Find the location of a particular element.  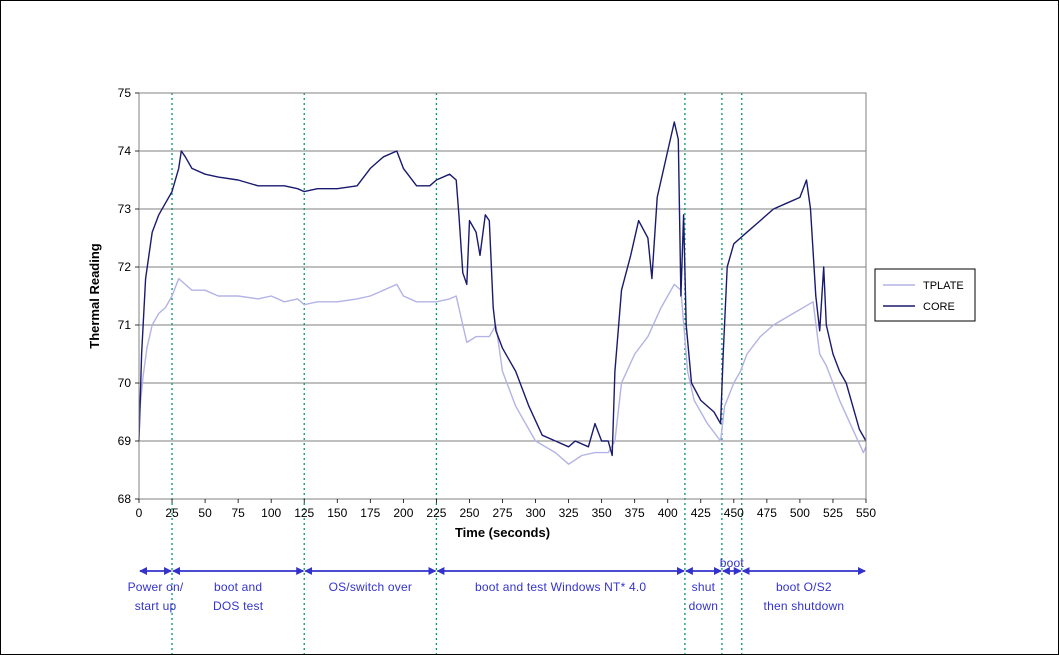

x-tick-label-150: 150 is located at coordinates (337, 513).